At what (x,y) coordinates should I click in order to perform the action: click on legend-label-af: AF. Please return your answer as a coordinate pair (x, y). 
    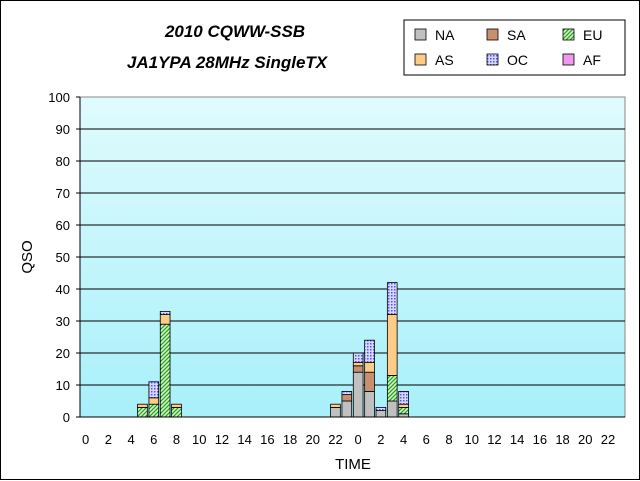
    Looking at the image, I should click on (592, 60).